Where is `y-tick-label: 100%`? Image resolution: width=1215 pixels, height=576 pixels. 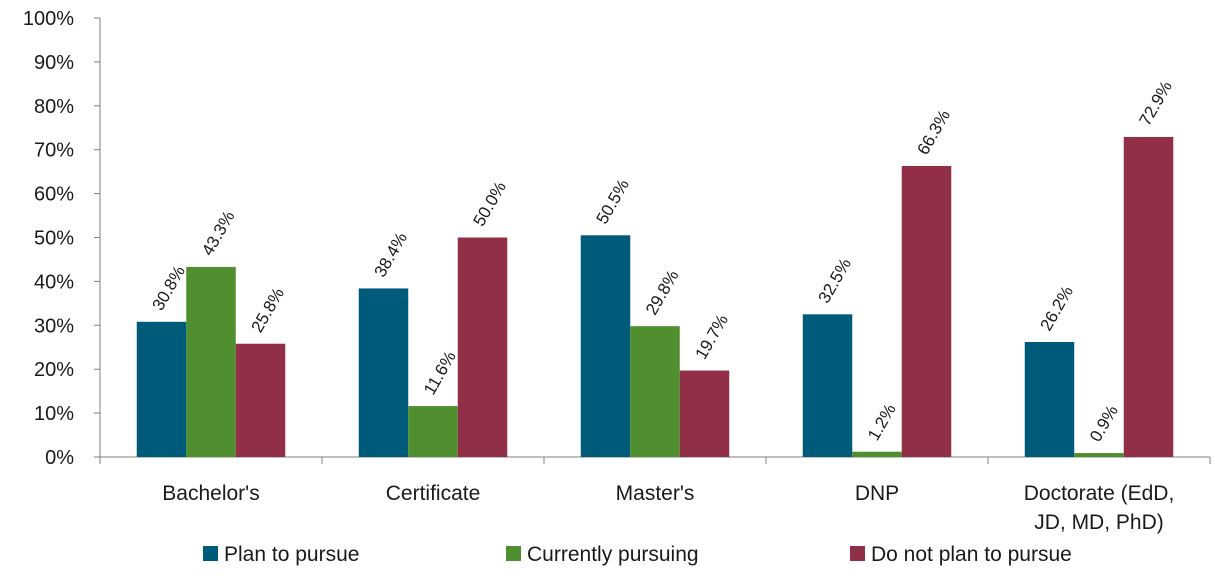
y-tick-label: 100% is located at coordinates (48, 19).